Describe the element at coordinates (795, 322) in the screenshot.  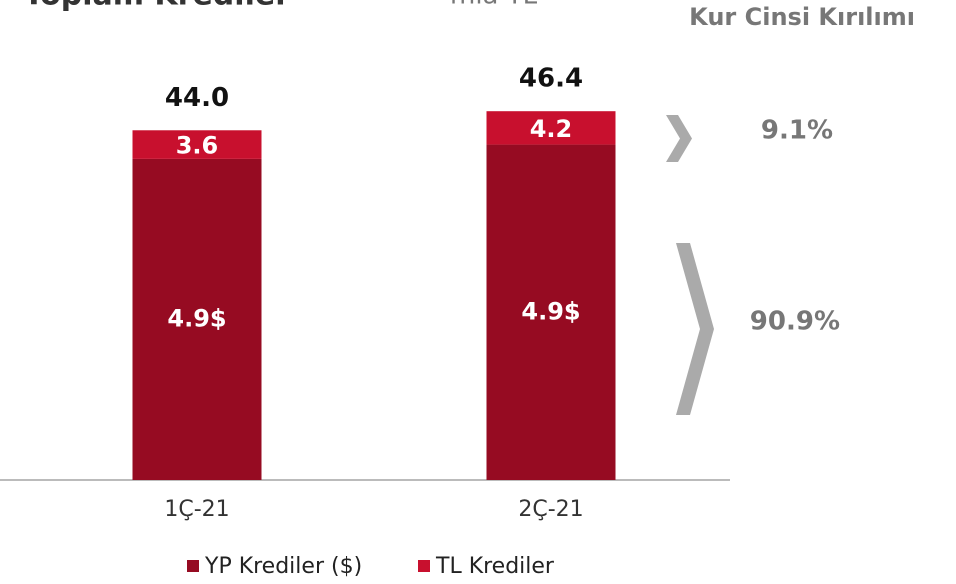
I see `breakdown-label: 90.9%` at that location.